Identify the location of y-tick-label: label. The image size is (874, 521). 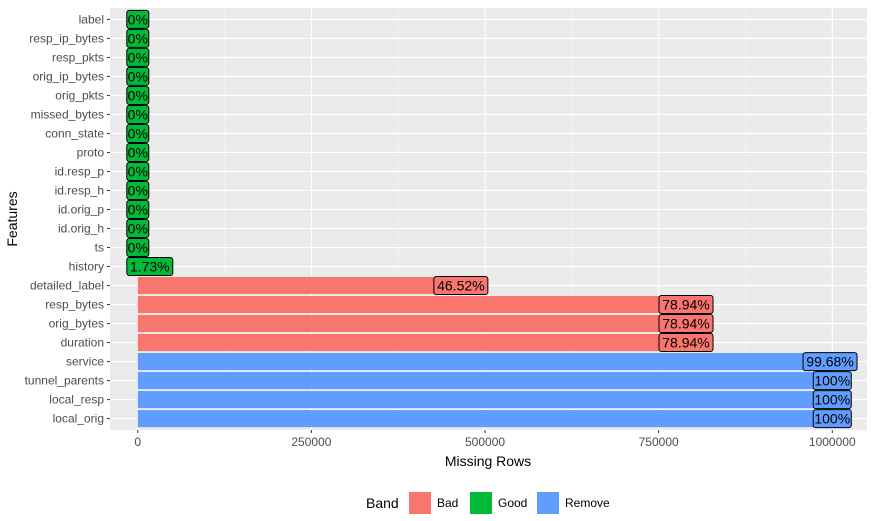
(91, 19).